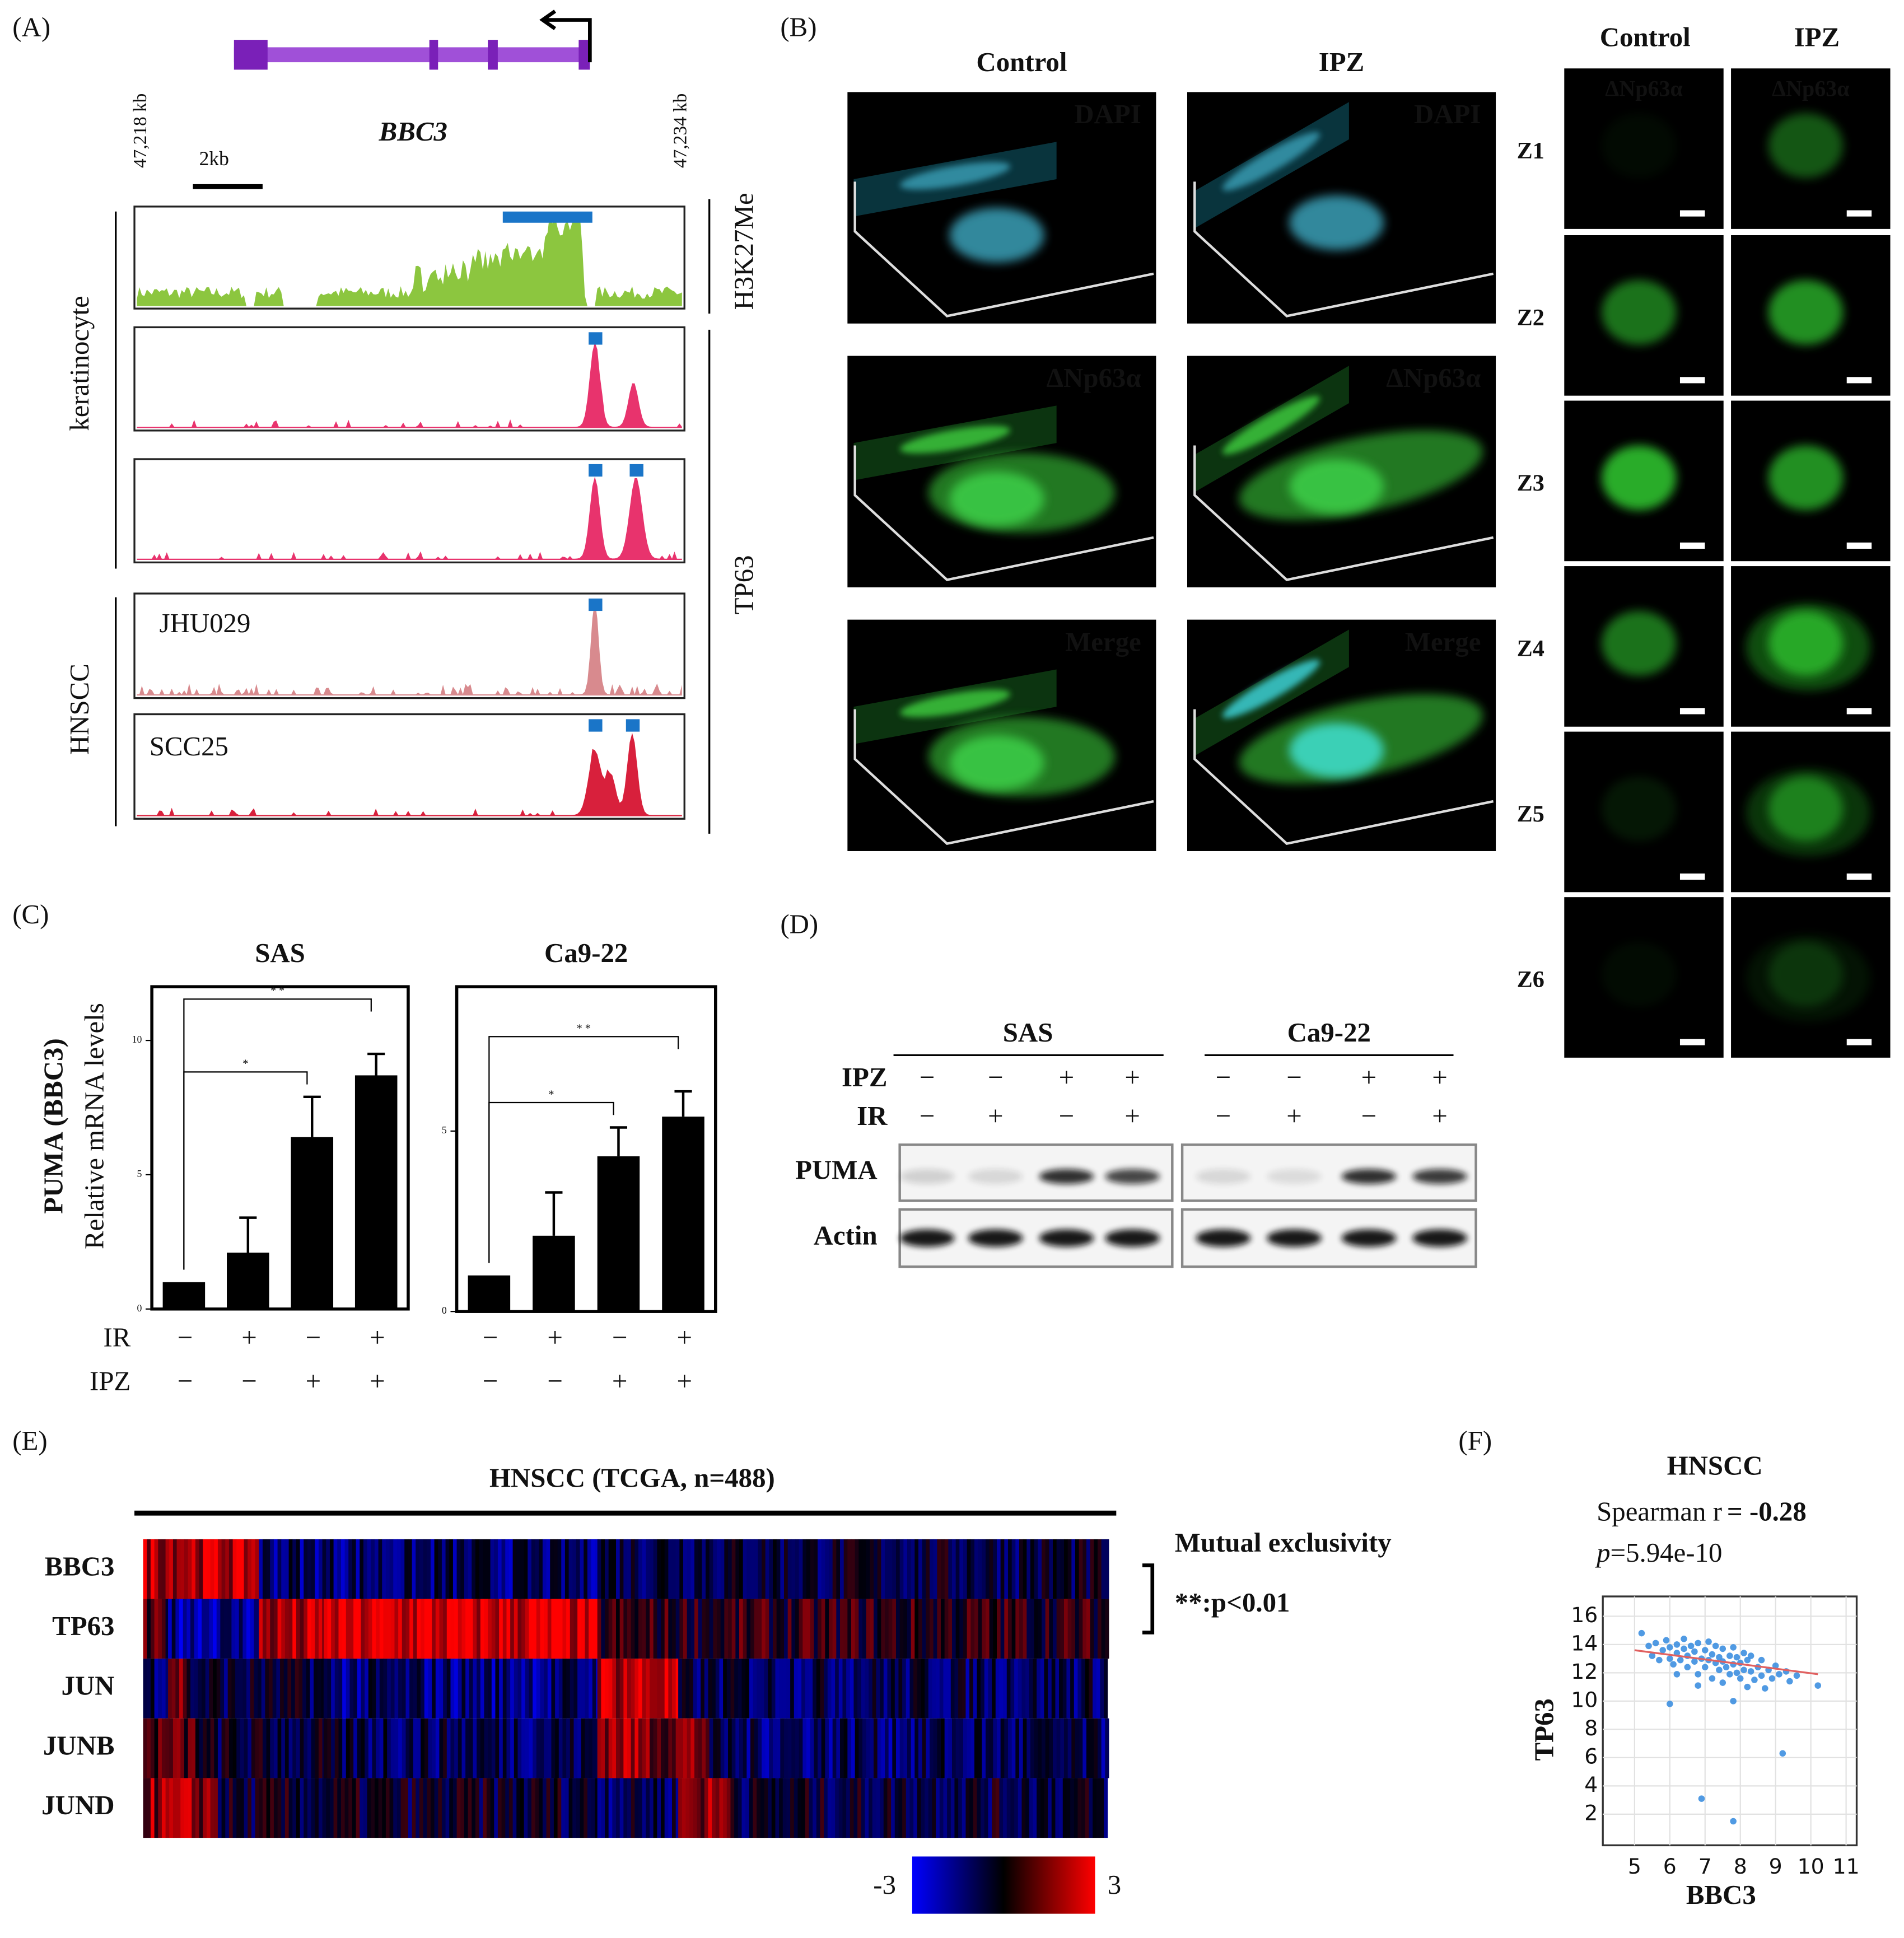  What do you see at coordinates (77, 1805) in the screenshot?
I see `gene-label: JUND` at bounding box center [77, 1805].